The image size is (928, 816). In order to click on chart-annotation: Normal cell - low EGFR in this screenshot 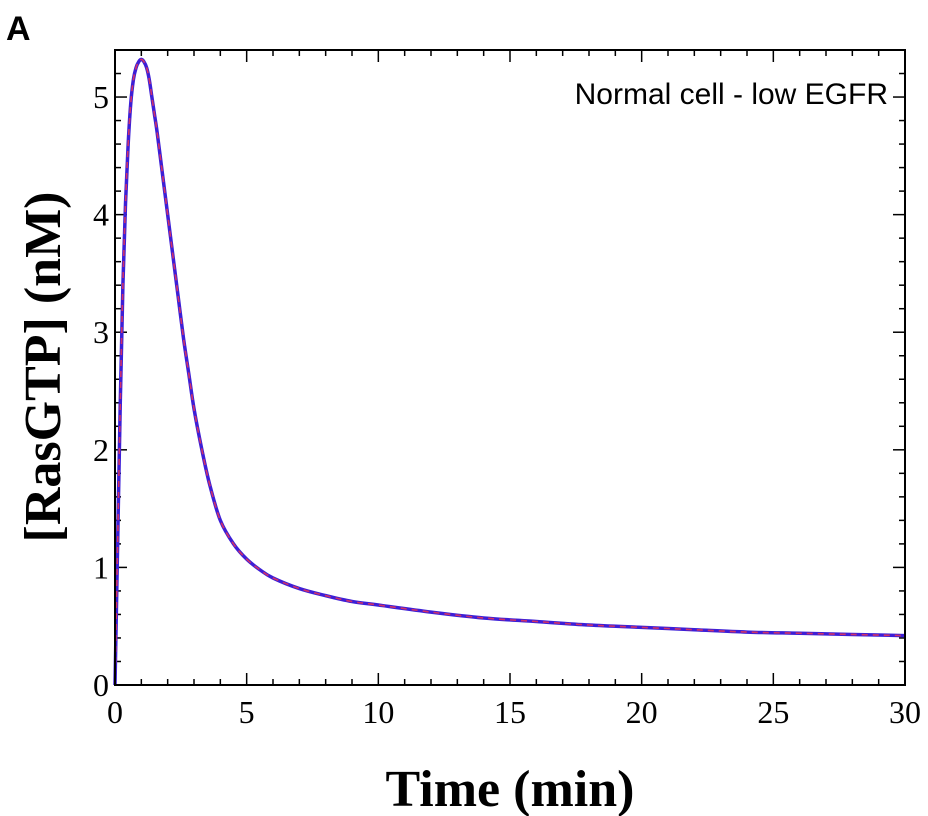, I will do `click(731, 94)`.